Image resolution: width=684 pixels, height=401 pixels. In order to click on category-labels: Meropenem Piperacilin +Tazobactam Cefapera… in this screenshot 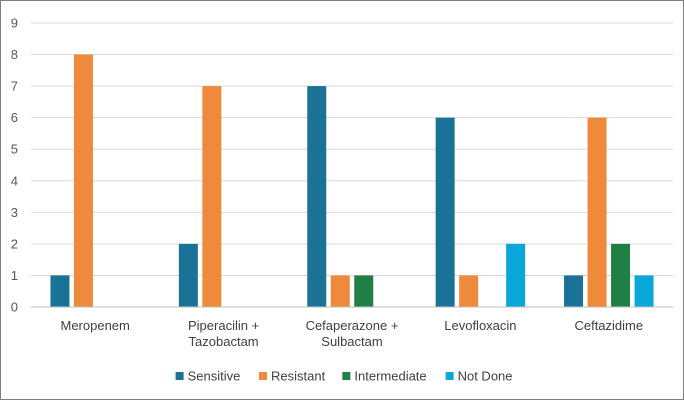, I will do `click(352, 333)`.